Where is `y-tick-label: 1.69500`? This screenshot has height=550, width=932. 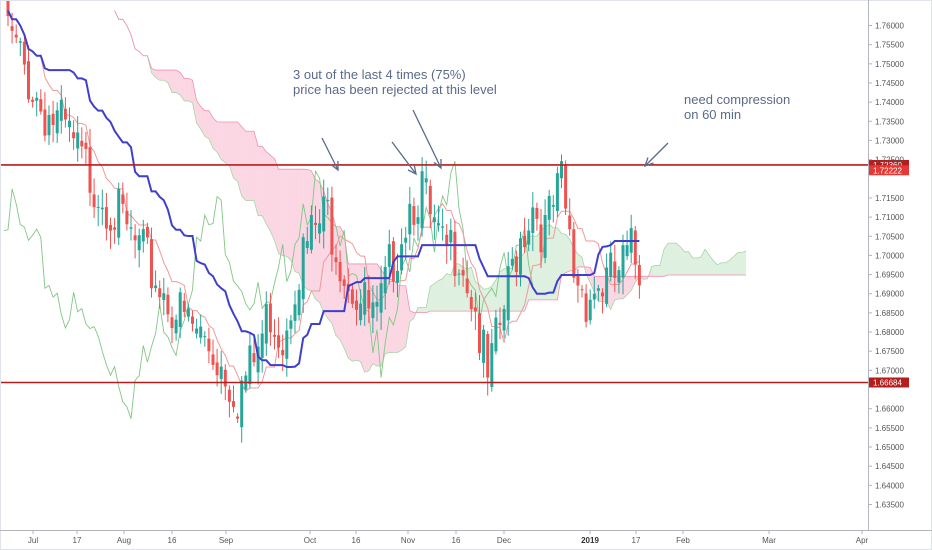
y-tick-label: 1.69500 is located at coordinates (889, 275).